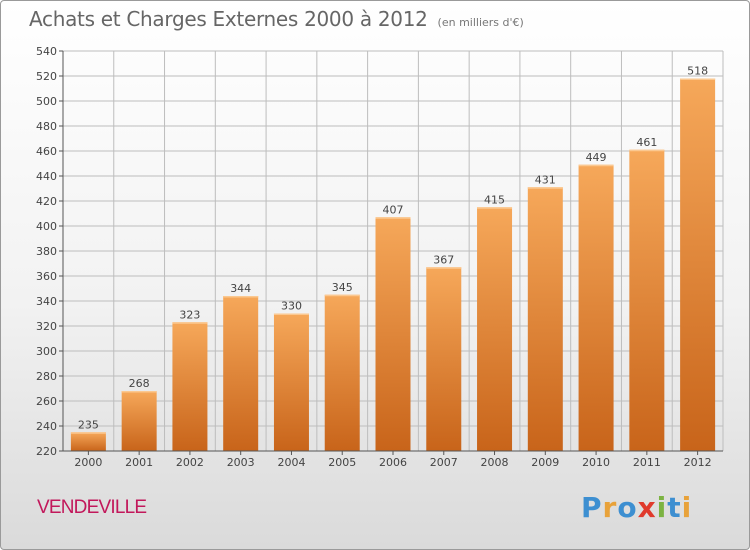 The height and width of the screenshot is (550, 750). Describe the element at coordinates (610, 507) in the screenshot. I see `logo-letter: r` at that location.